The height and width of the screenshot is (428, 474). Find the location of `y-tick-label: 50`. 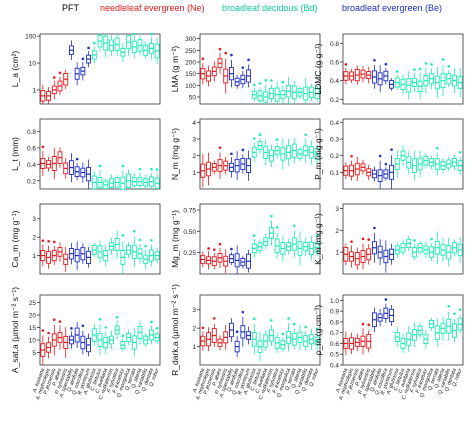

y-tick-label: 50 is located at coordinates (193, 98).